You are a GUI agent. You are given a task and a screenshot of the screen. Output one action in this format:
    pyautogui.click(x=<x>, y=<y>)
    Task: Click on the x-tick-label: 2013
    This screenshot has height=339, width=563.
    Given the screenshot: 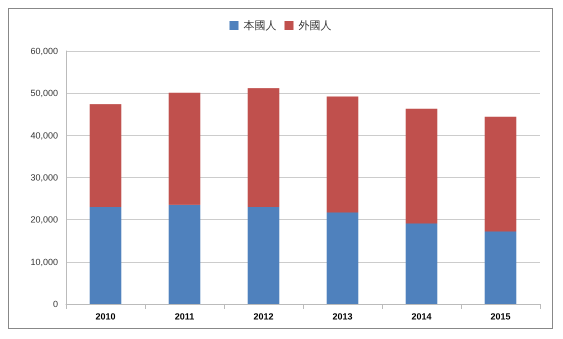 What is the action you would take?
    pyautogui.click(x=342, y=317)
    